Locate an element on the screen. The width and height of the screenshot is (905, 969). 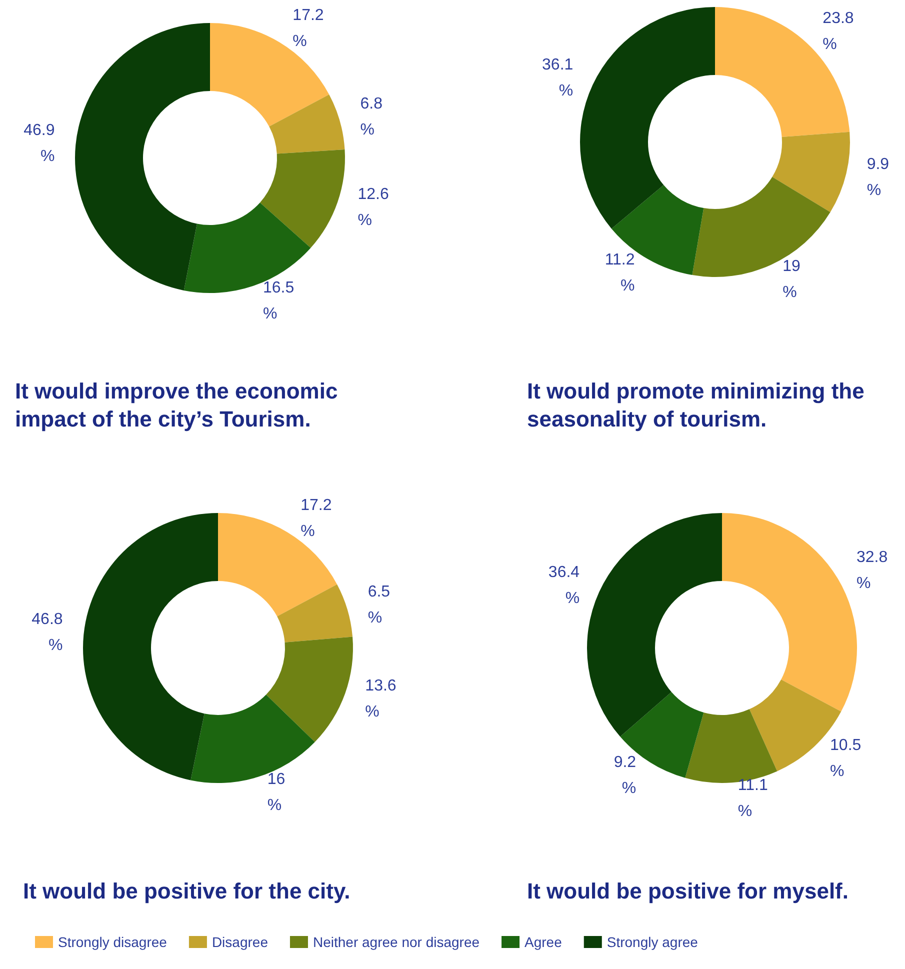
legend-label: Neither agree nor disagree is located at coordinates (396, 942).